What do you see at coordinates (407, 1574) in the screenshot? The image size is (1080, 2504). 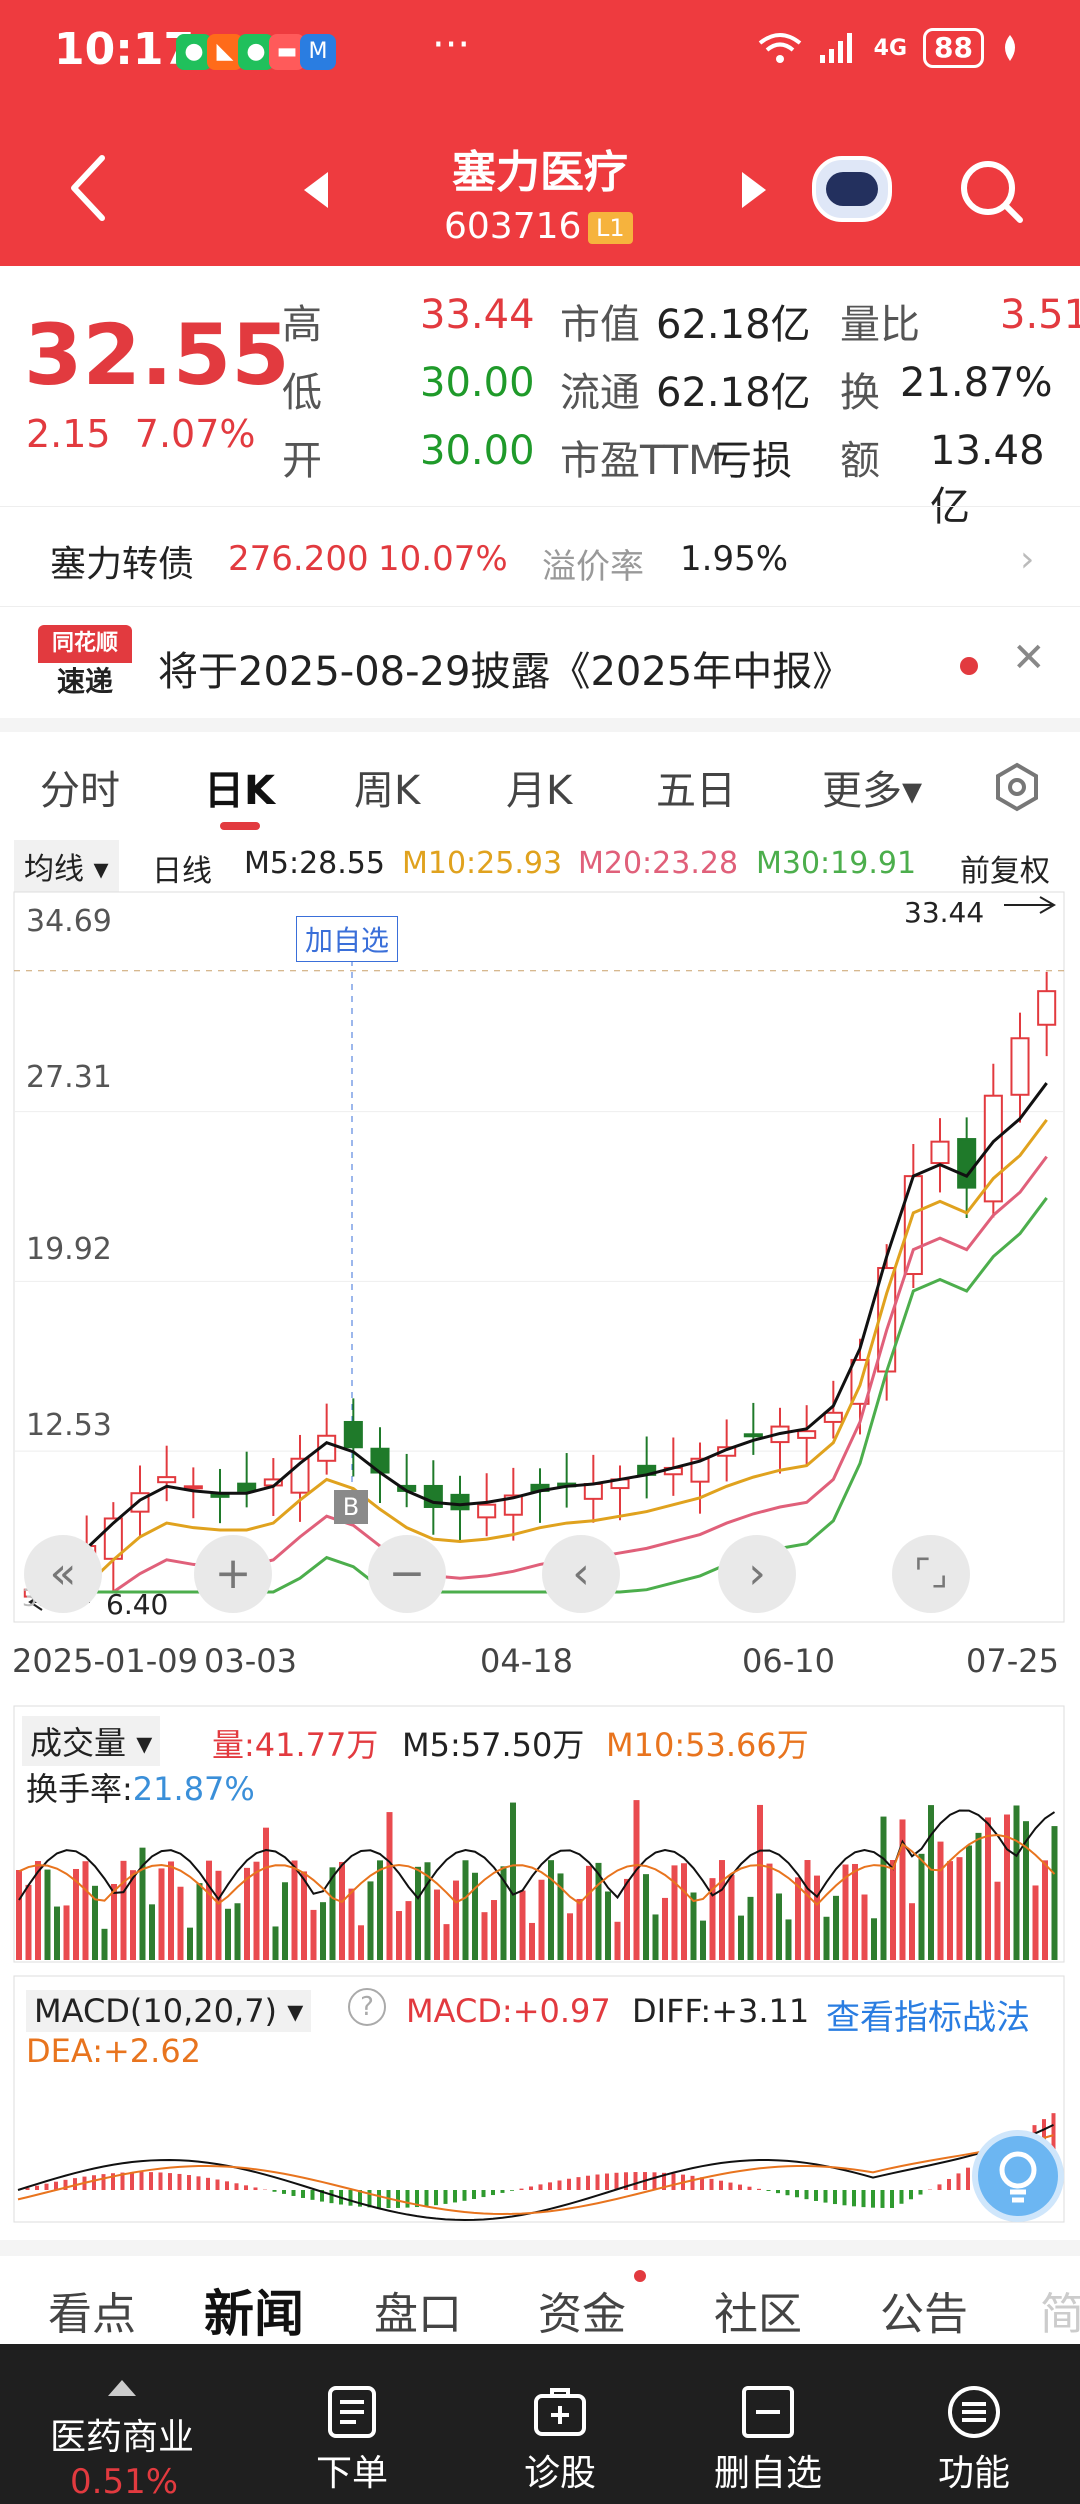 I see `zoom-out-button: −` at bounding box center [407, 1574].